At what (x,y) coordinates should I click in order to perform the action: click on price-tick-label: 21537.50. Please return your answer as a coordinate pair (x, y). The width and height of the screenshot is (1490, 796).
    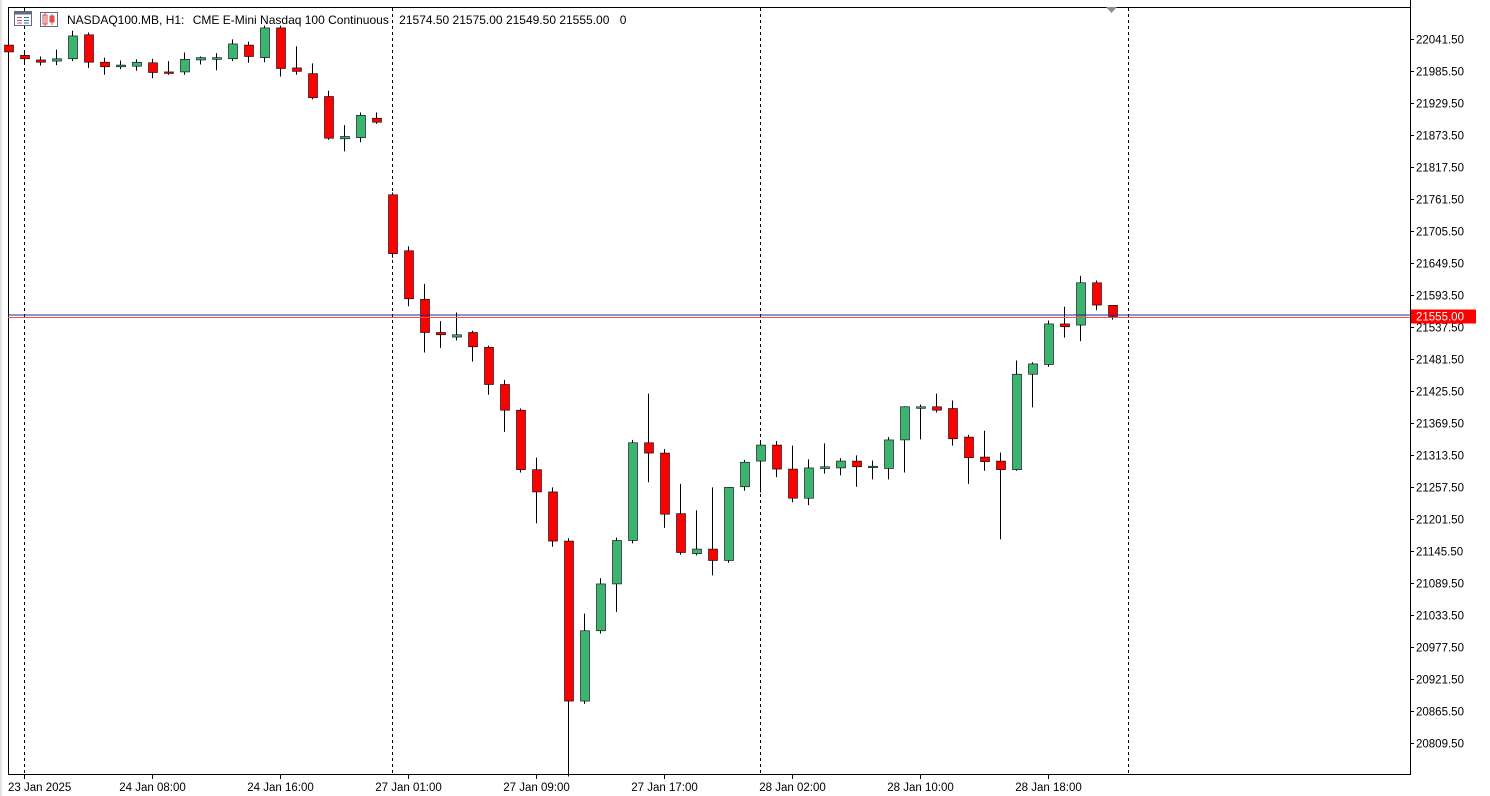
    Looking at the image, I should click on (1440, 329).